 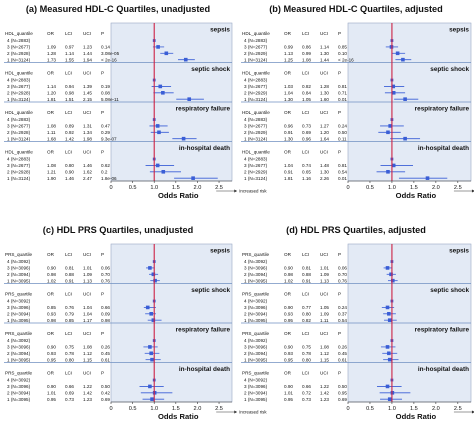 What do you see at coordinates (87, 171) in the screenshot?
I see `row-uci-value: 1.62` at bounding box center [87, 171].